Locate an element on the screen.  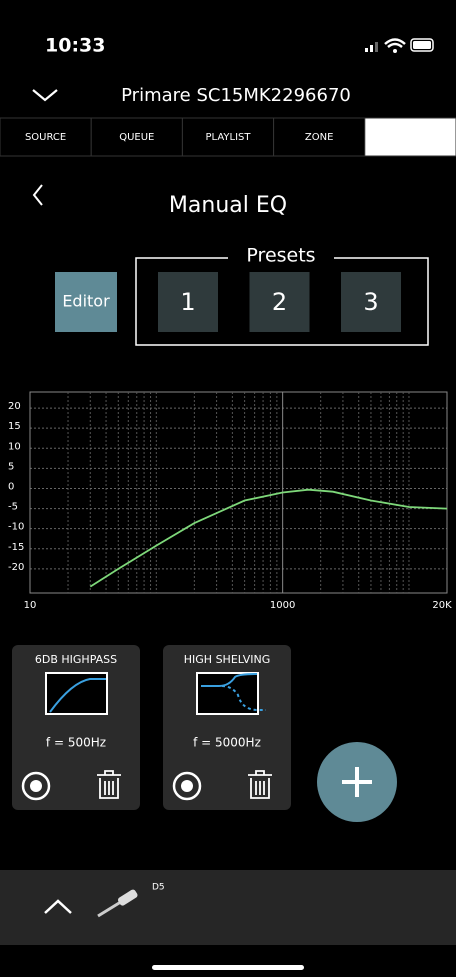
preset-number: 1 is located at coordinates (187, 302).